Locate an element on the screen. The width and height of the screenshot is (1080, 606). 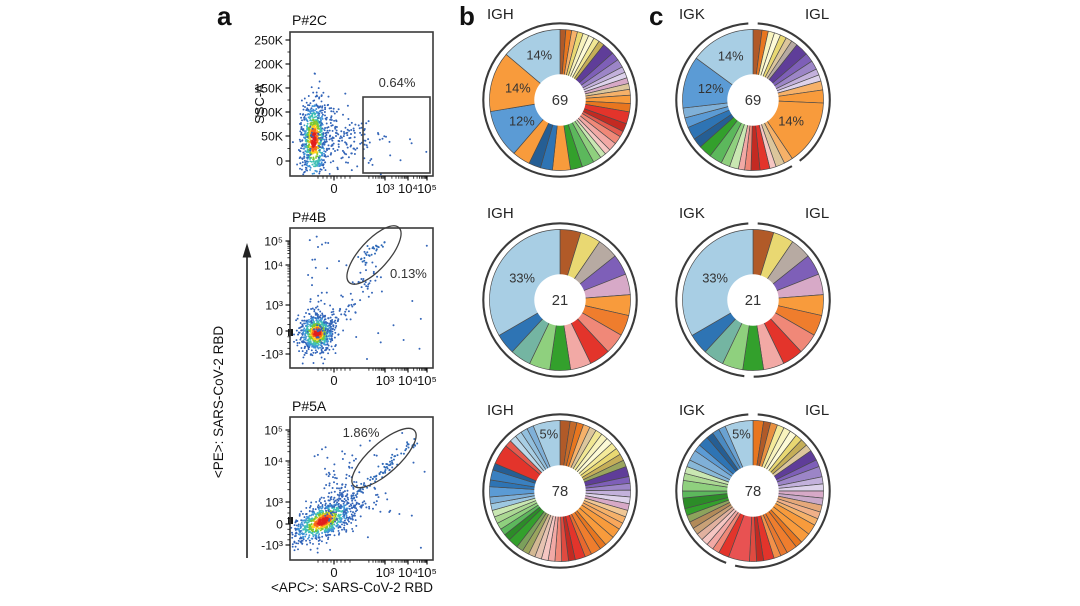
pie-svg: 69 12% 14% 14% is located at coordinates (560, 100).